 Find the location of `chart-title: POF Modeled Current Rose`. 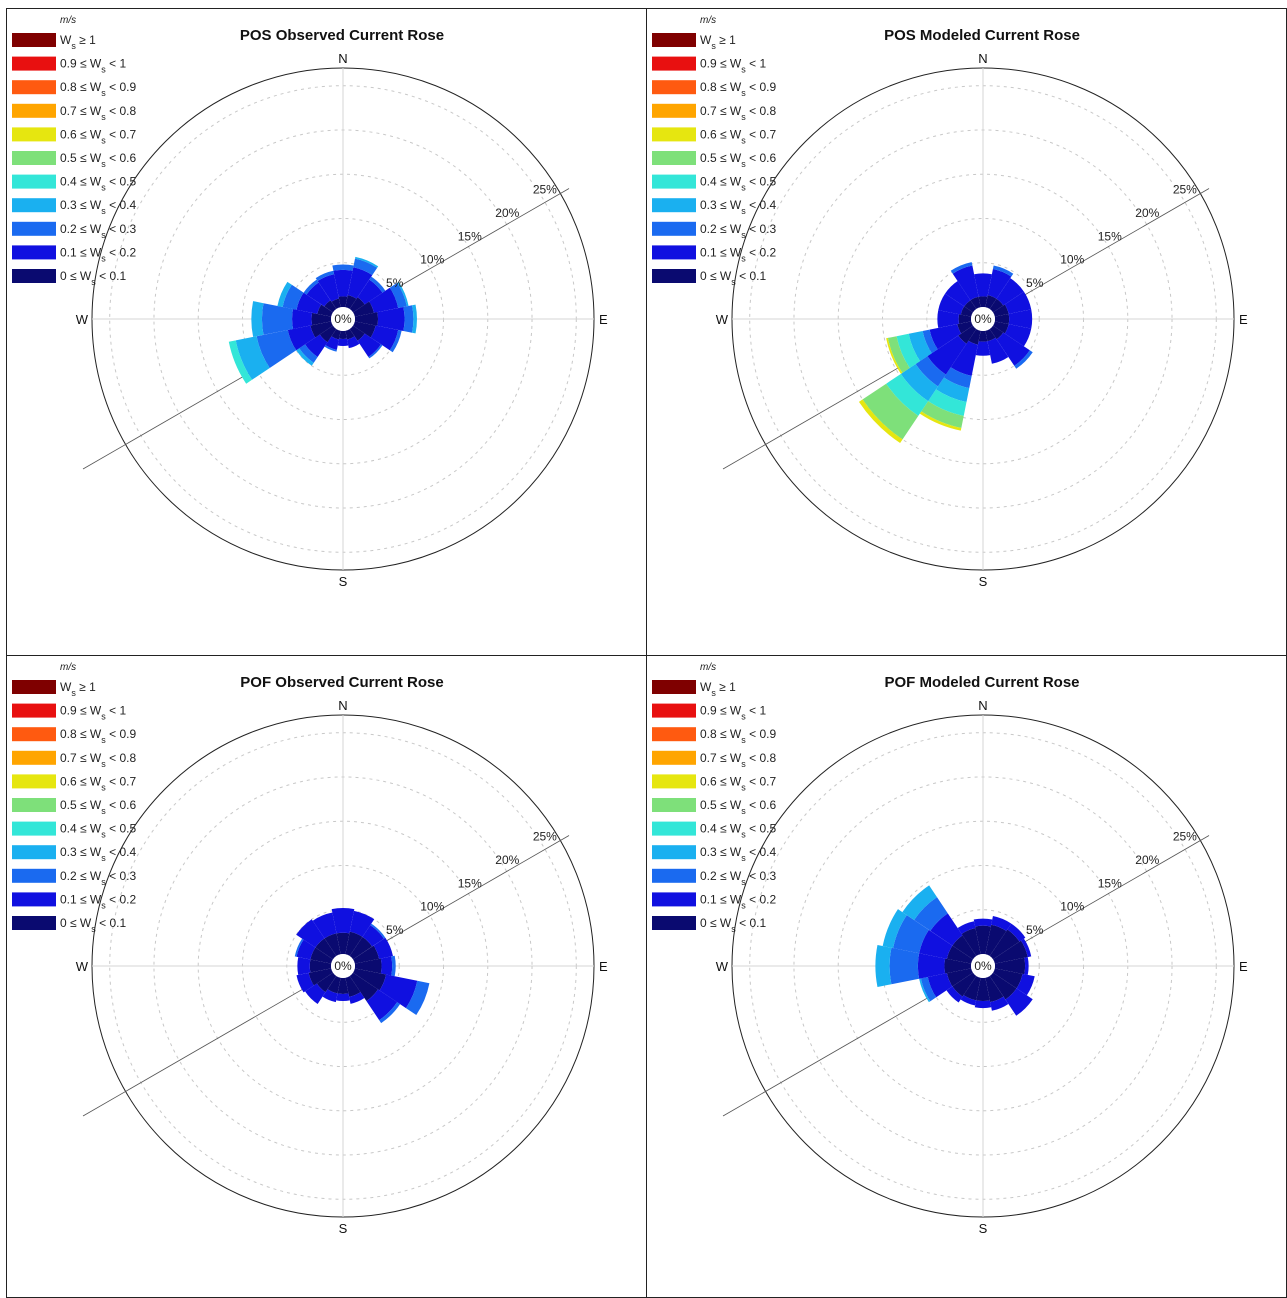

chart-title: POF Modeled Current Rose is located at coordinates (981, 682).